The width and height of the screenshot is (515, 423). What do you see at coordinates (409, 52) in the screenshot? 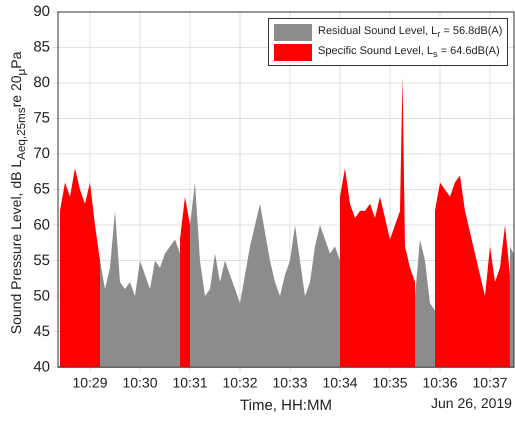
I see `legend-label: Specific Sound Level, L$_{s}$ = 64.6dB(A)` at bounding box center [409, 52].